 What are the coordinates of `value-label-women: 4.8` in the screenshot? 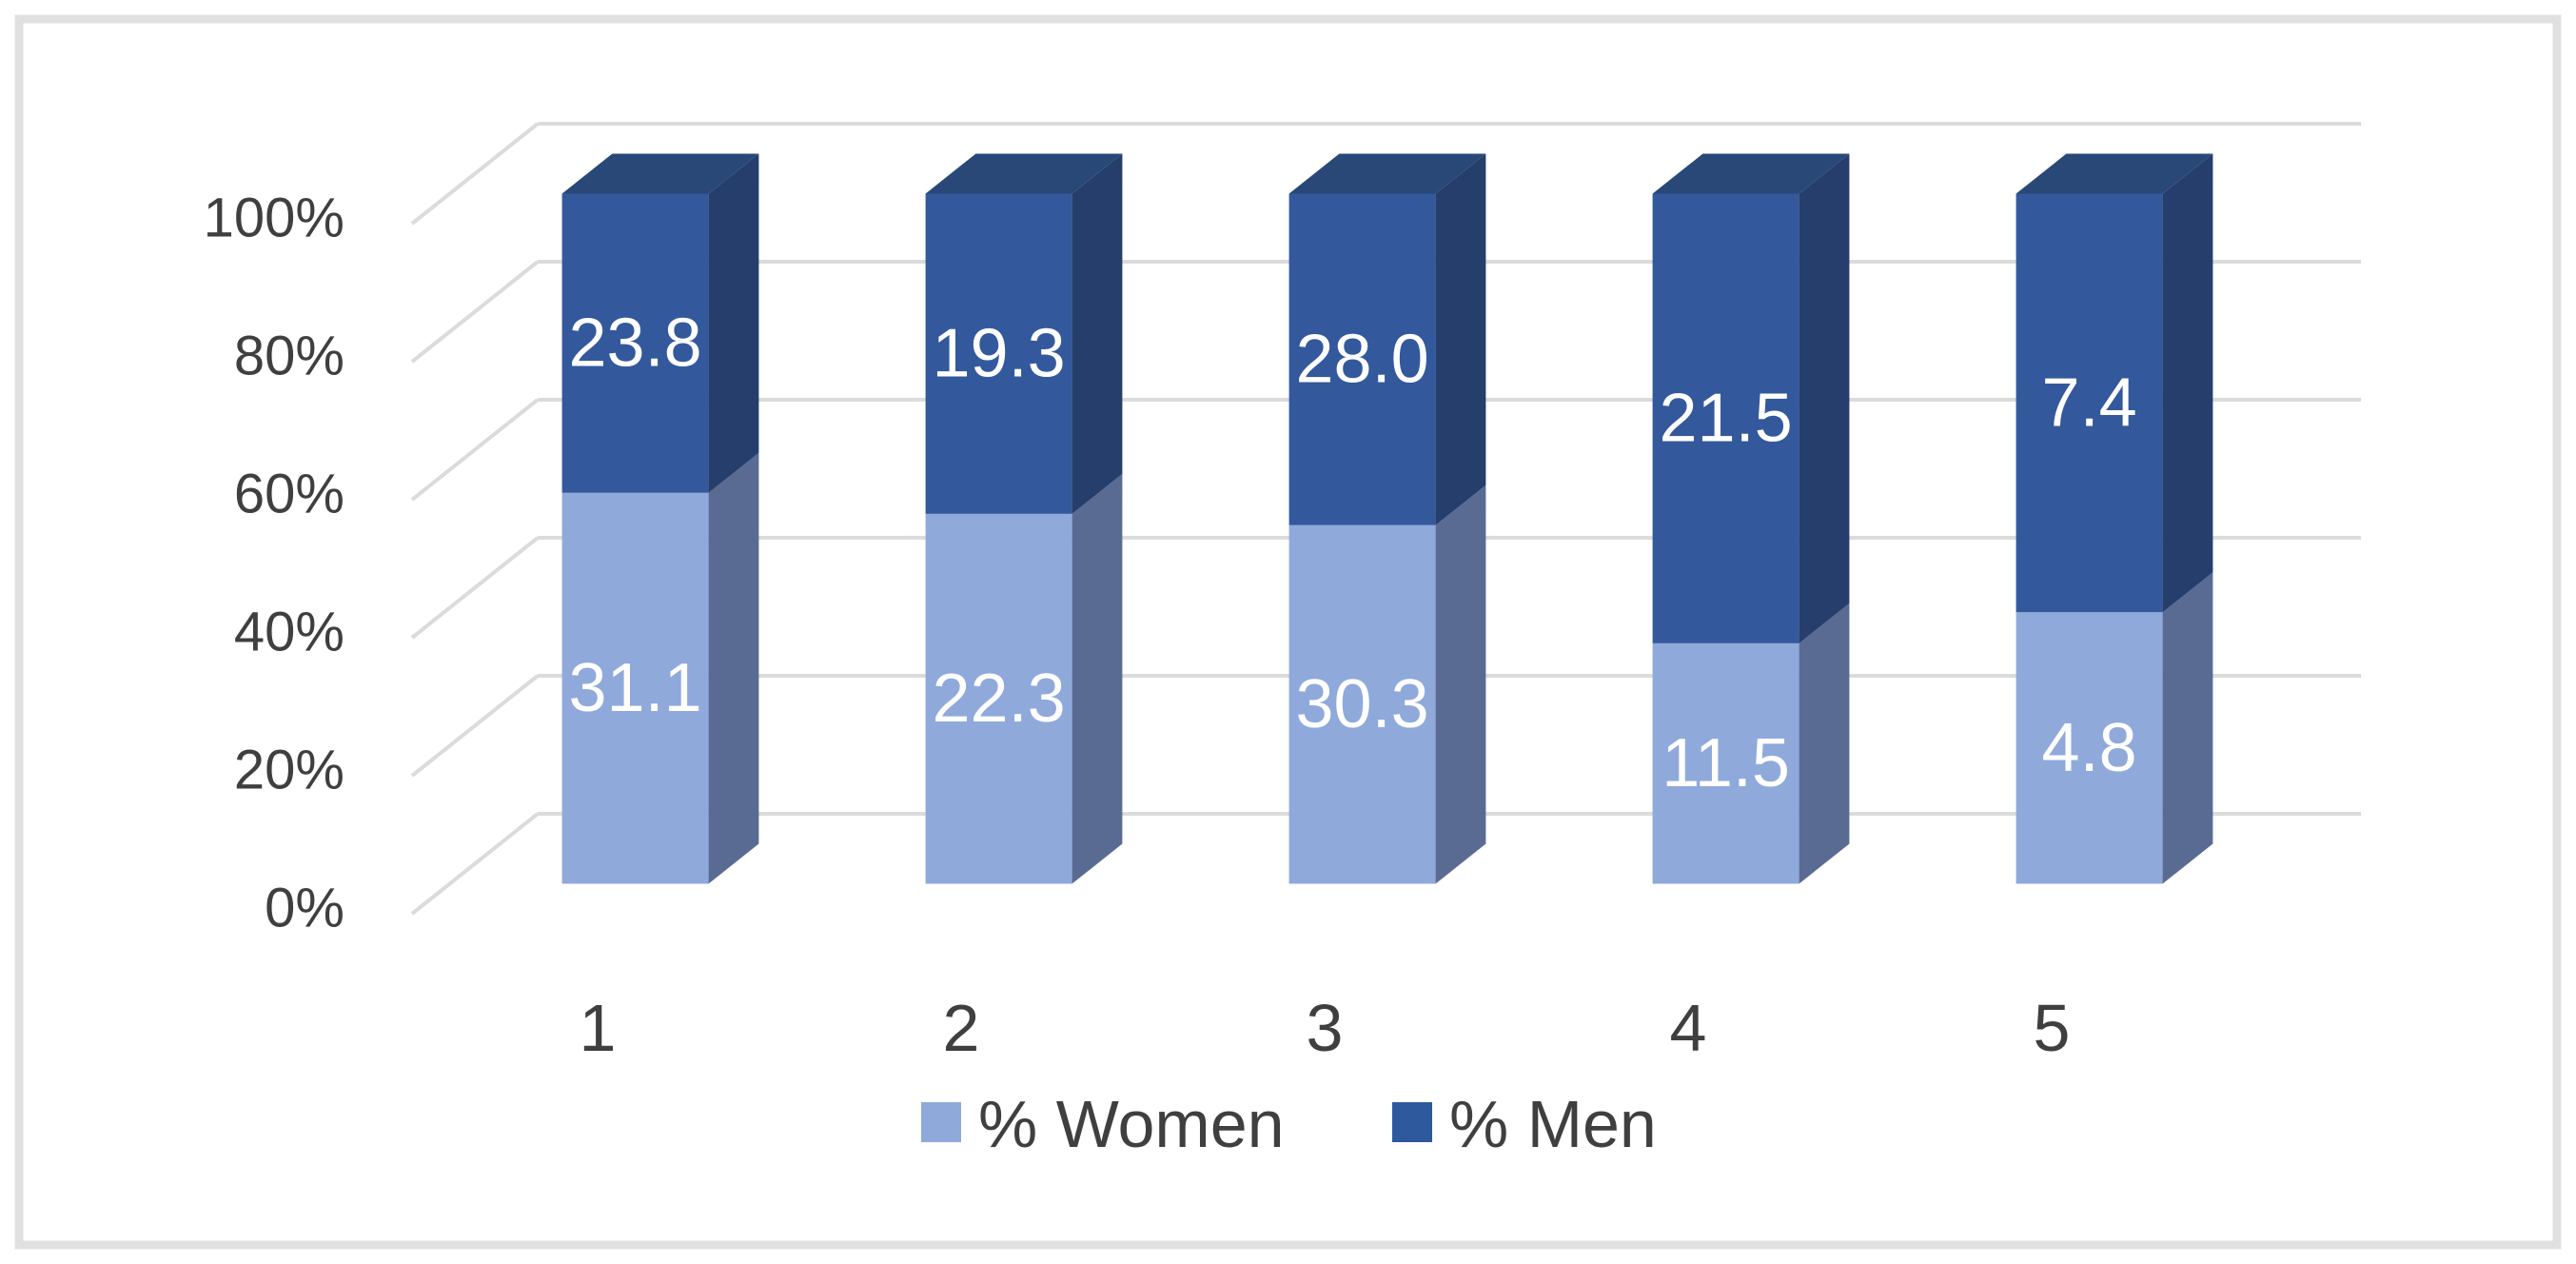 It's located at (2089, 748).